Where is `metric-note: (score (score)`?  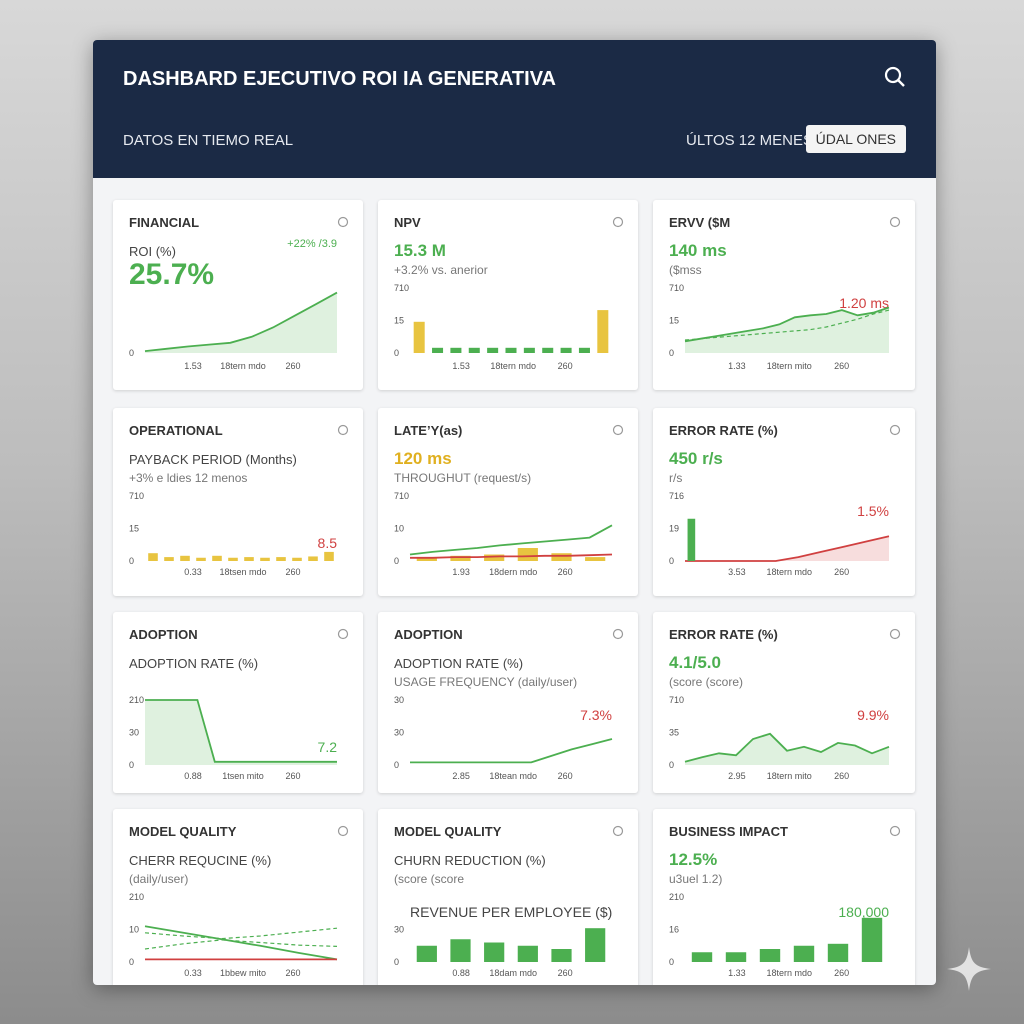 metric-note: (score (score) is located at coordinates (706, 682).